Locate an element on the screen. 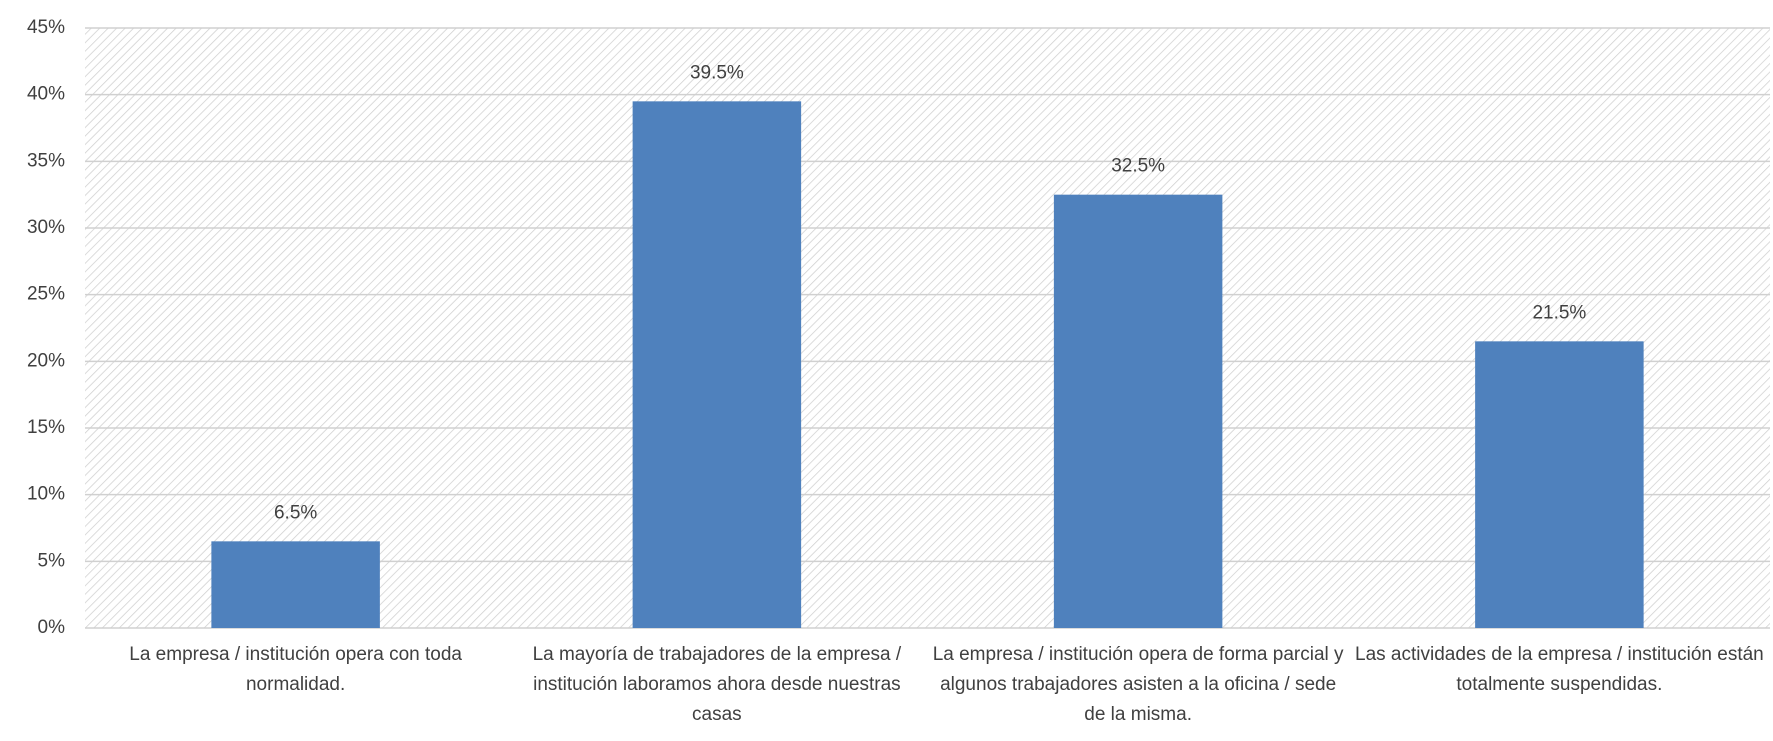  data-label: 32.5% is located at coordinates (1138, 166).